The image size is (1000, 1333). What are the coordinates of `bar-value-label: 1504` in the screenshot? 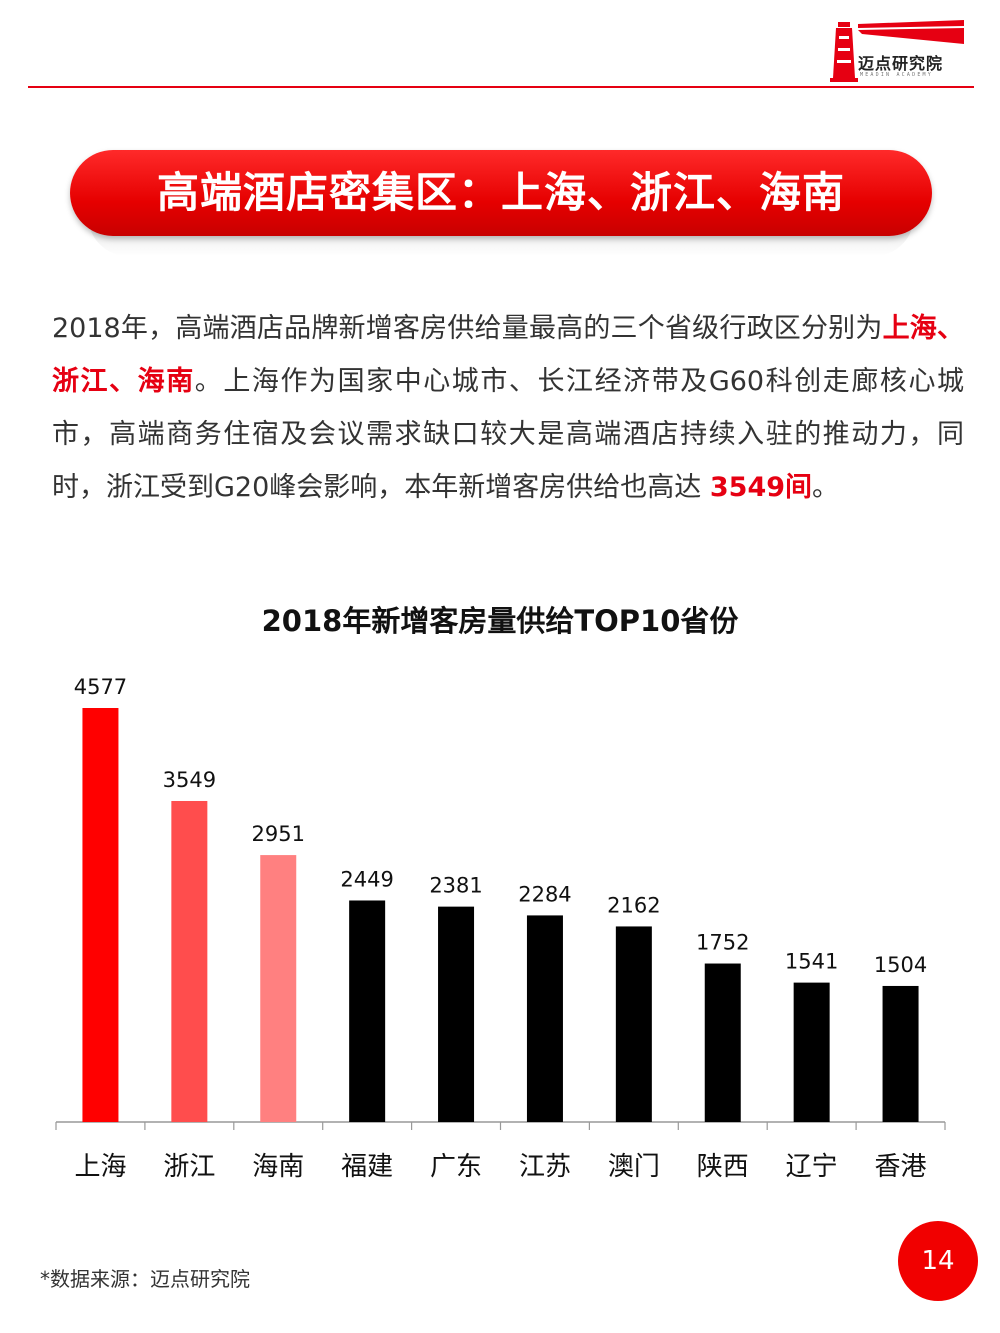 It's located at (900, 965).